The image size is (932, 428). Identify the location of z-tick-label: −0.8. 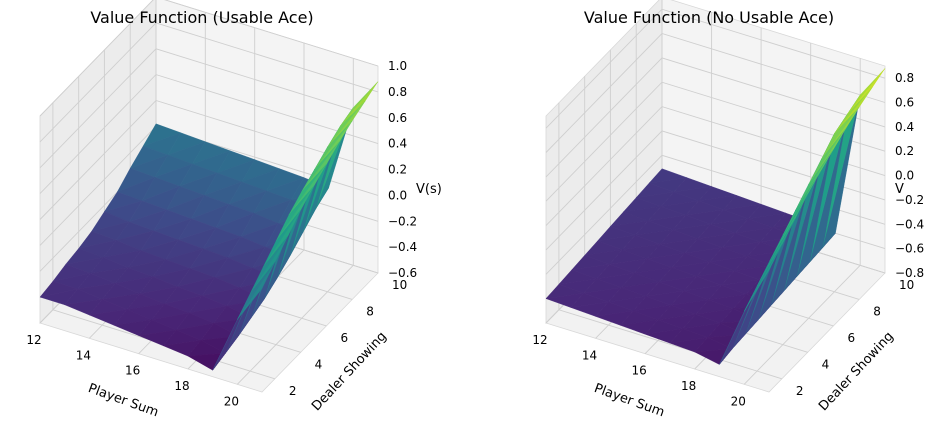
(909, 273).